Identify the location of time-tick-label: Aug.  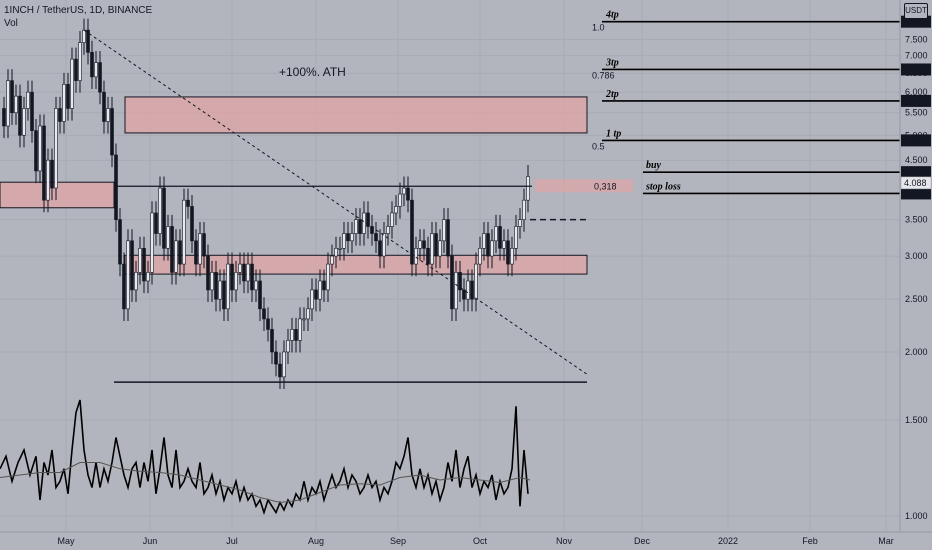
(316, 541).